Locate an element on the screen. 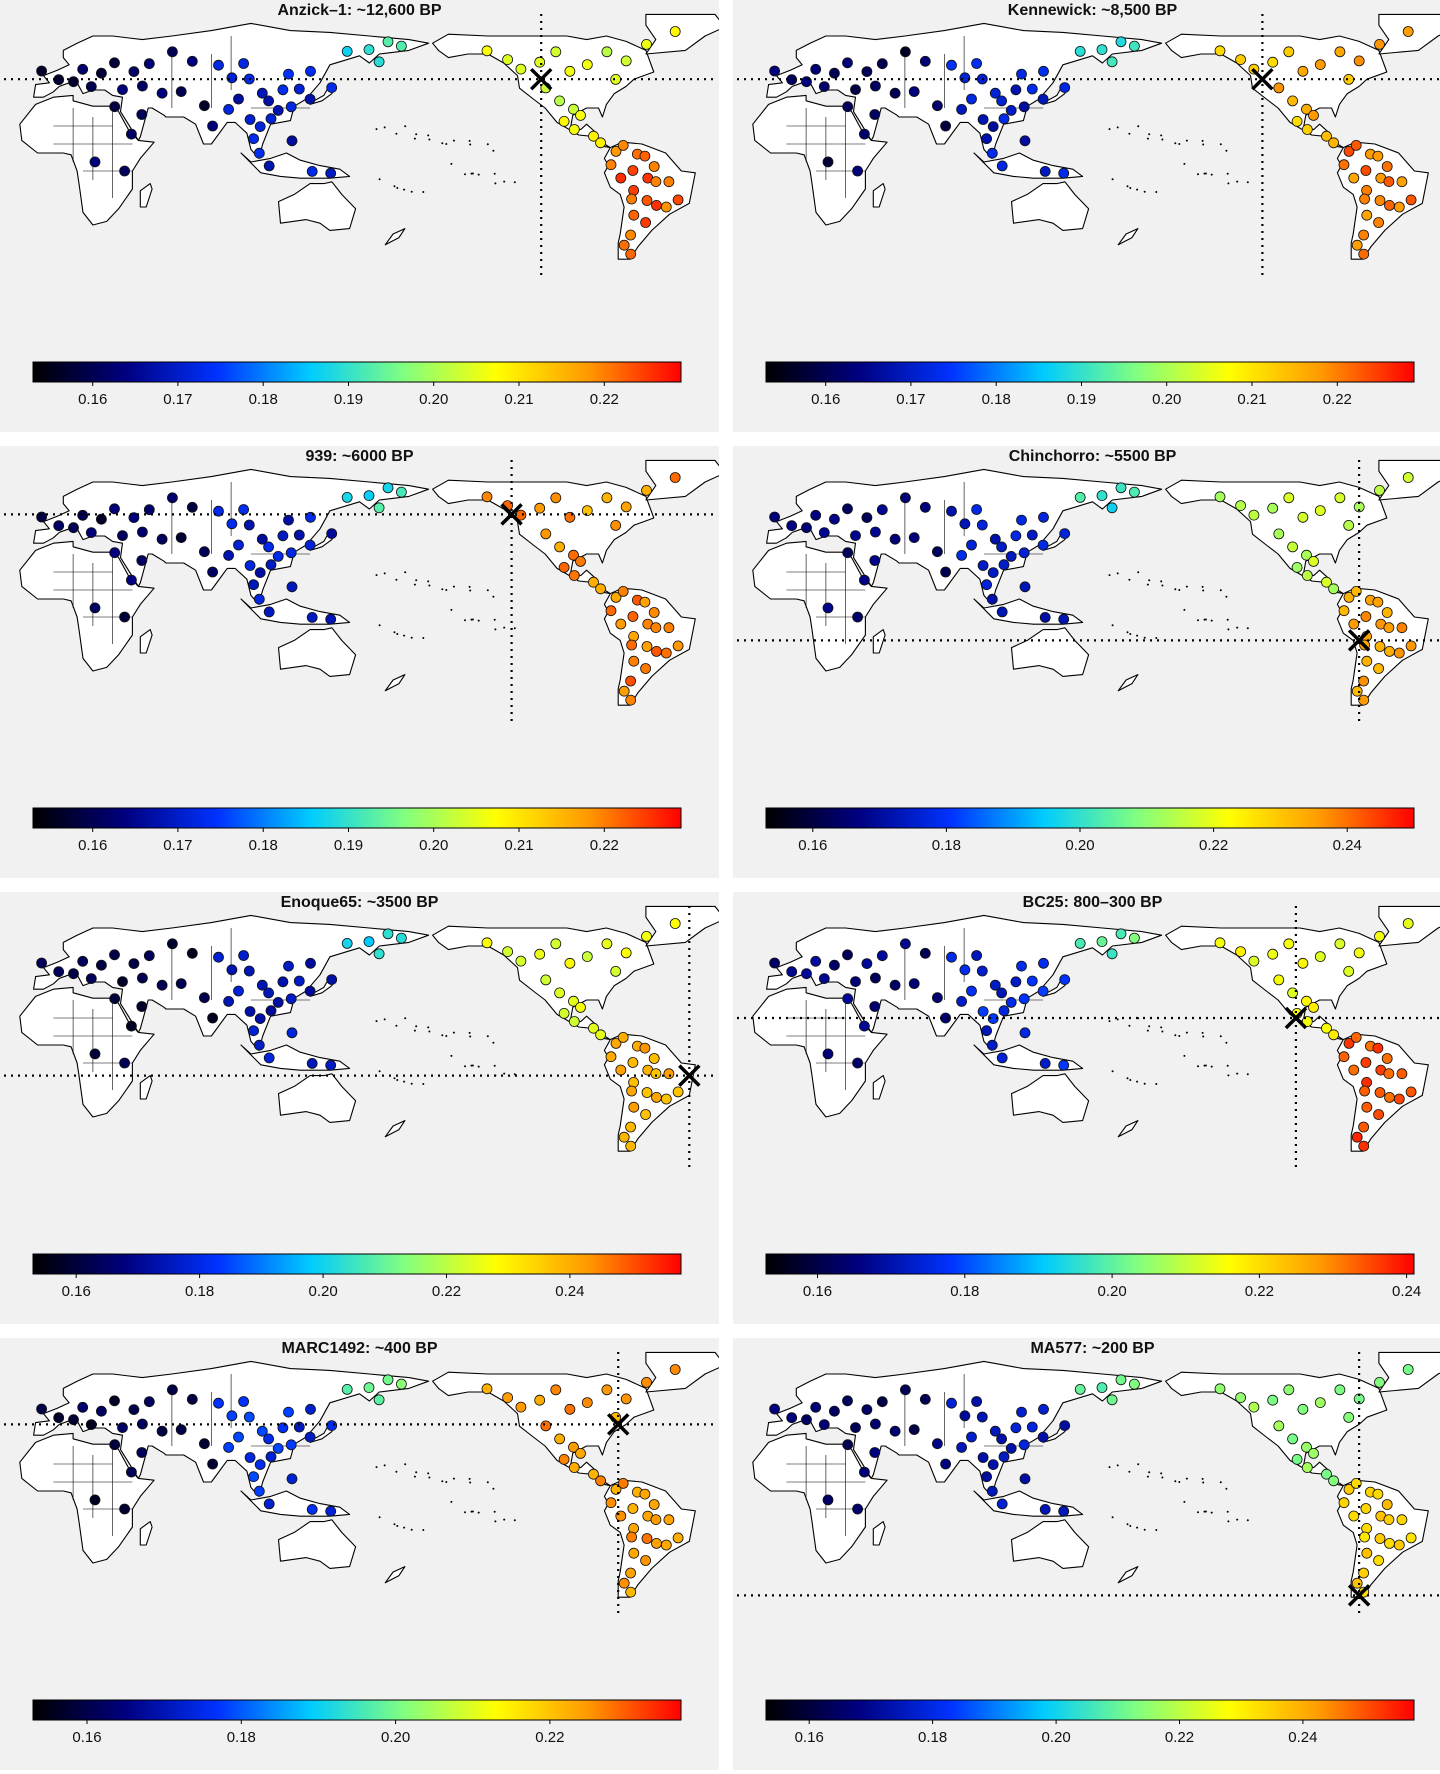 This screenshot has height=1774, width=1440. map-svg: 0.16 0.18 0.20 0.22 is located at coordinates (361, 1548).